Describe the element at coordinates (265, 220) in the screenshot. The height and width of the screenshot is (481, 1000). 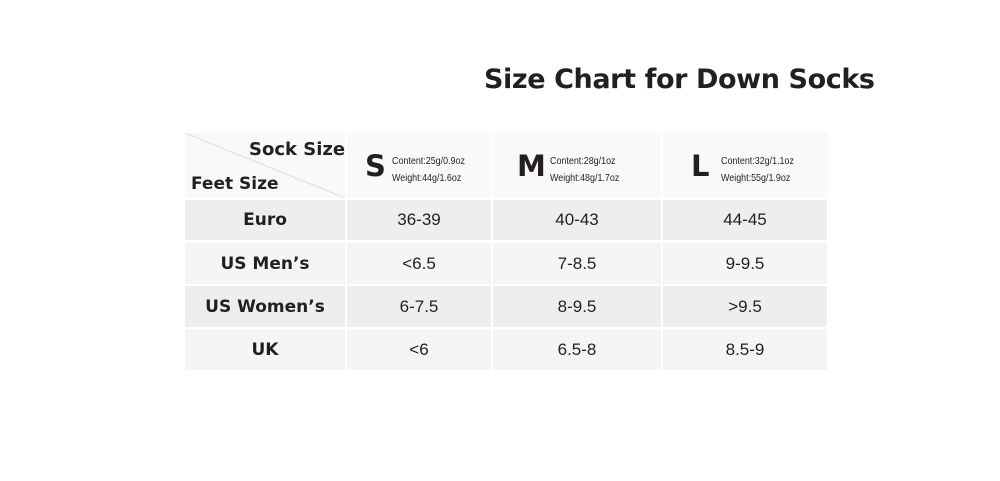
I see `row-label-euro: Euro` at that location.